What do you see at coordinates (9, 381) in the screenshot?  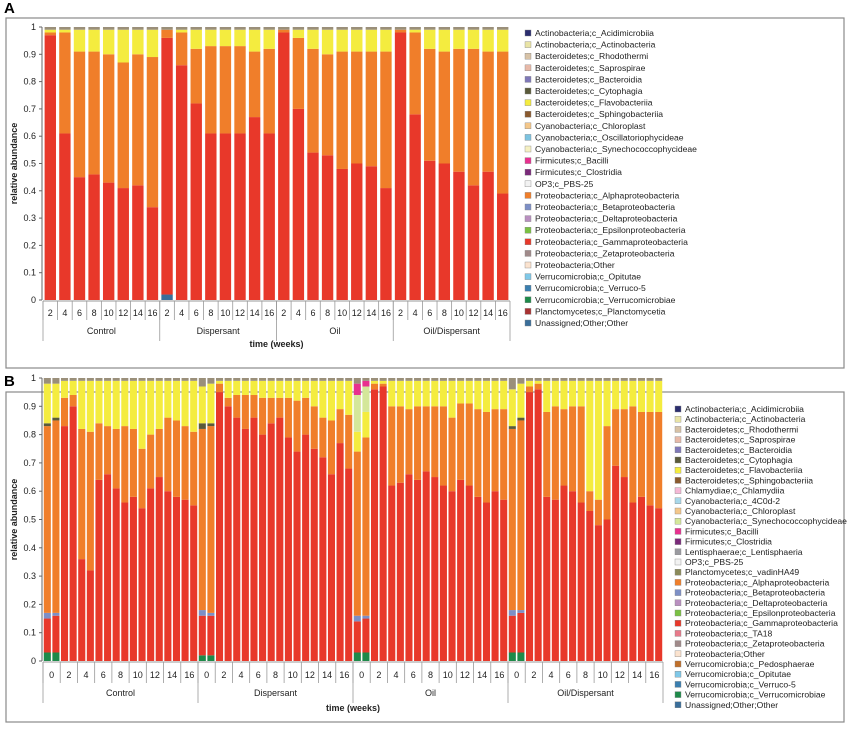 I see `panel-b-letter: B` at bounding box center [9, 381].